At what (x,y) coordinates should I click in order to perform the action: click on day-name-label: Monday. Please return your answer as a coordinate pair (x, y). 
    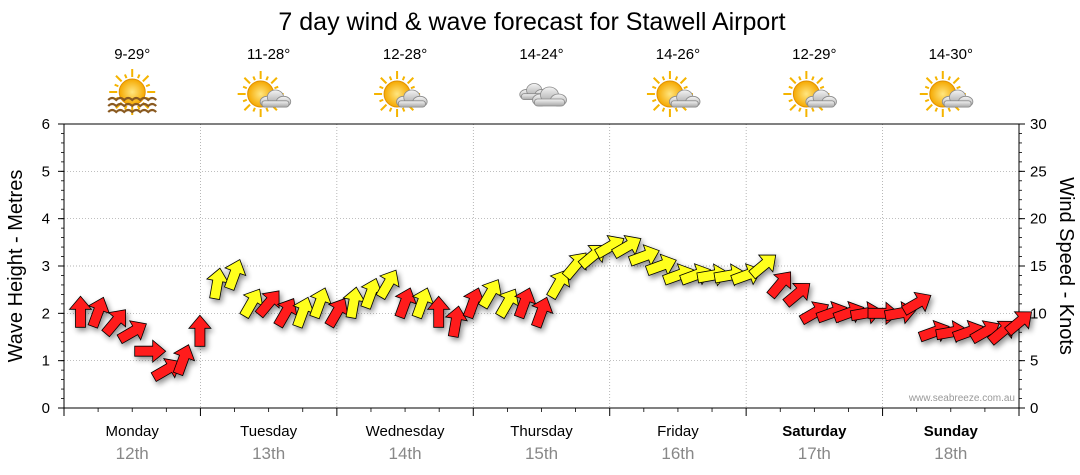
    Looking at the image, I should click on (133, 431).